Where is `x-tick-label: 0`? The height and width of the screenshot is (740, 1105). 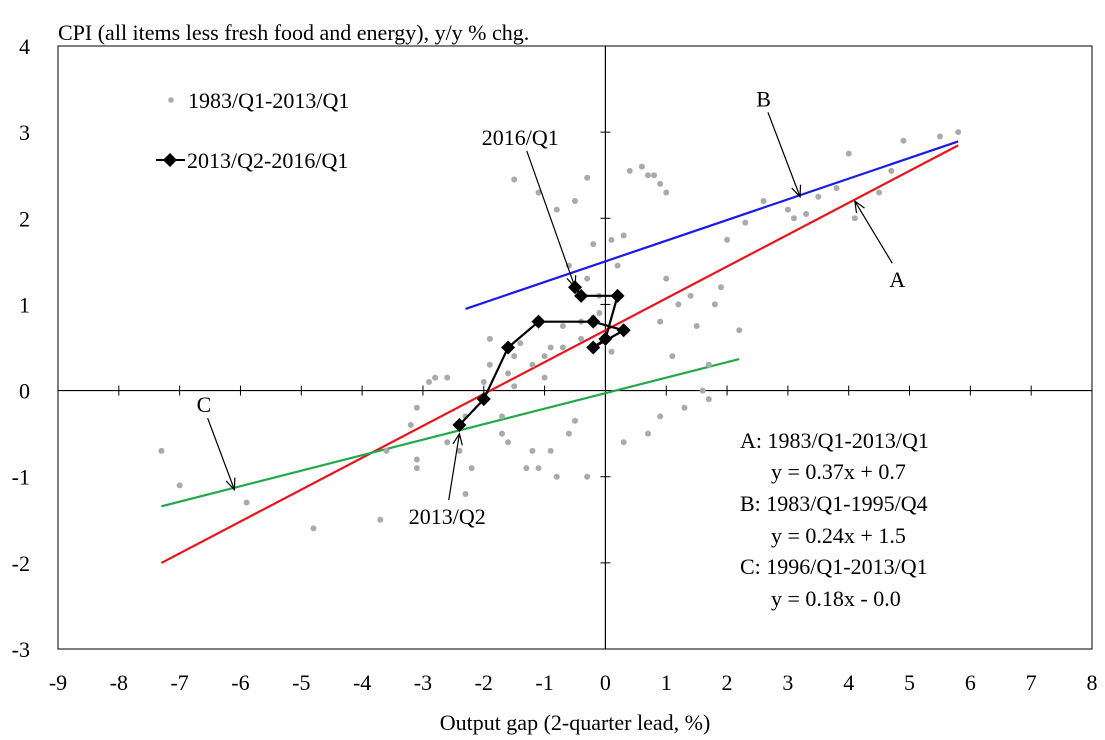
x-tick-label: 0 is located at coordinates (605, 682).